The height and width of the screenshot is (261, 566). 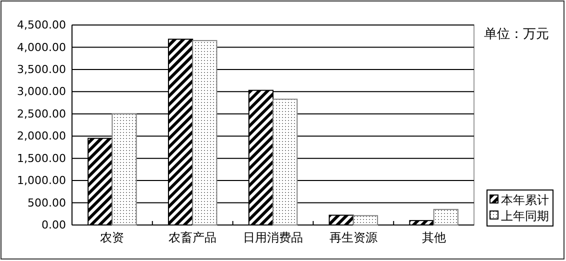 What do you see at coordinates (112, 237) in the screenshot?
I see `x-tick-label: 农资` at bounding box center [112, 237].